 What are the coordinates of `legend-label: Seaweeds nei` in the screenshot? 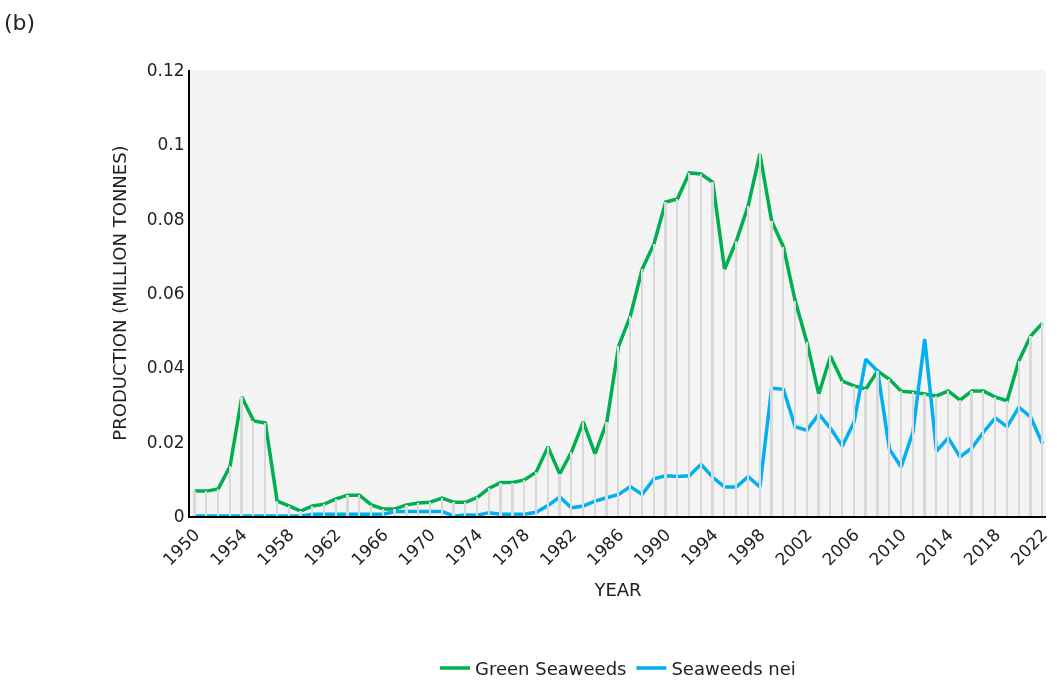 It's located at (733, 669).